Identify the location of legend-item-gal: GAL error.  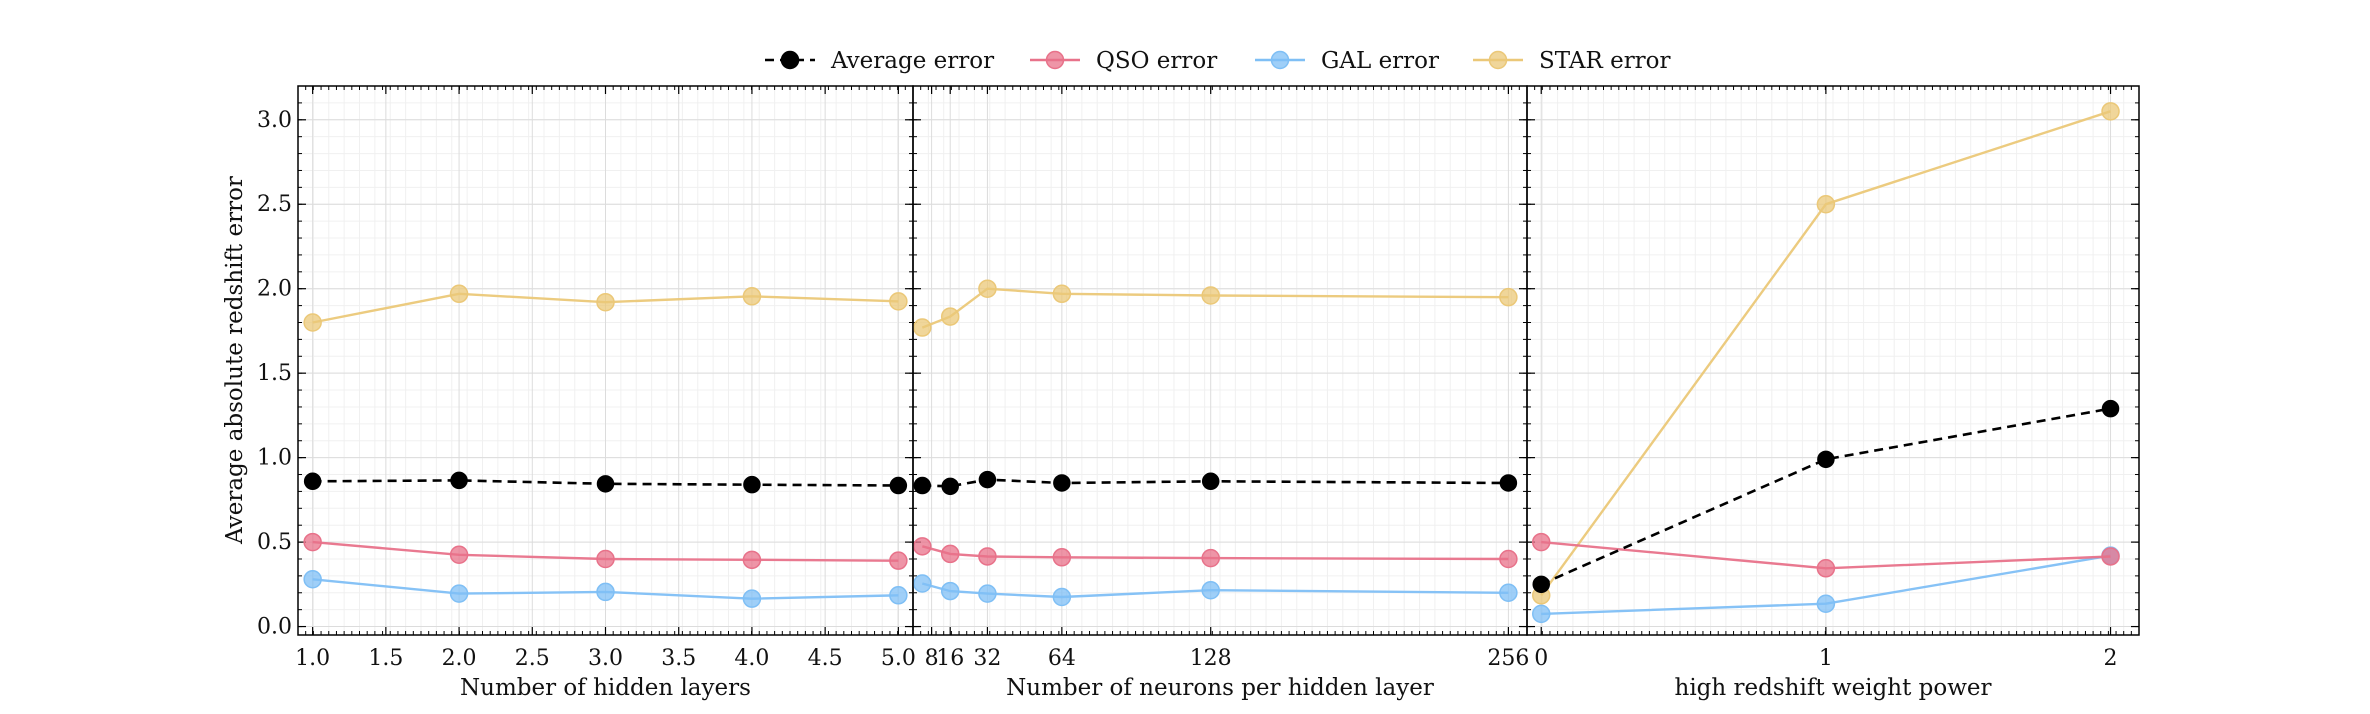
(1347, 61).